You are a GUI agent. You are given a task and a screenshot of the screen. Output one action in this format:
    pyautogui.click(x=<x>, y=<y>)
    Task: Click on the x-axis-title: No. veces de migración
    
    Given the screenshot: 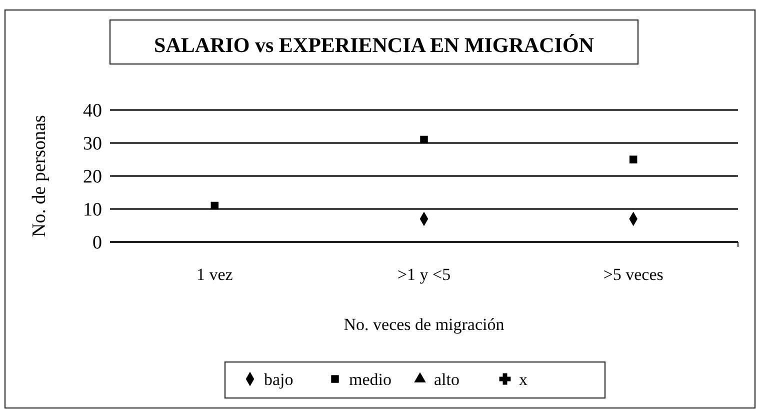 What is the action you would take?
    pyautogui.click(x=424, y=324)
    